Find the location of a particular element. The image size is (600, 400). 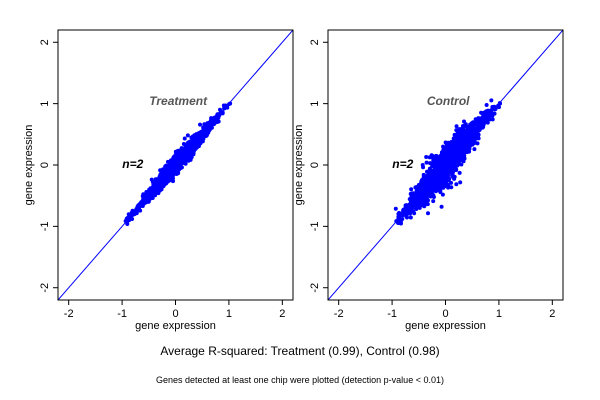

panel-title: Treatment is located at coordinates (178, 101).